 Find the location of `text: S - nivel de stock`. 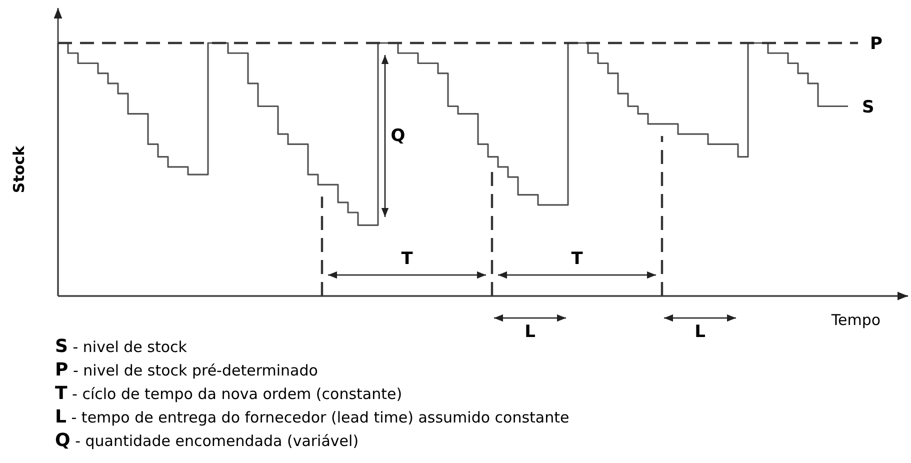

text: S - nivel de stock is located at coordinates (121, 346).